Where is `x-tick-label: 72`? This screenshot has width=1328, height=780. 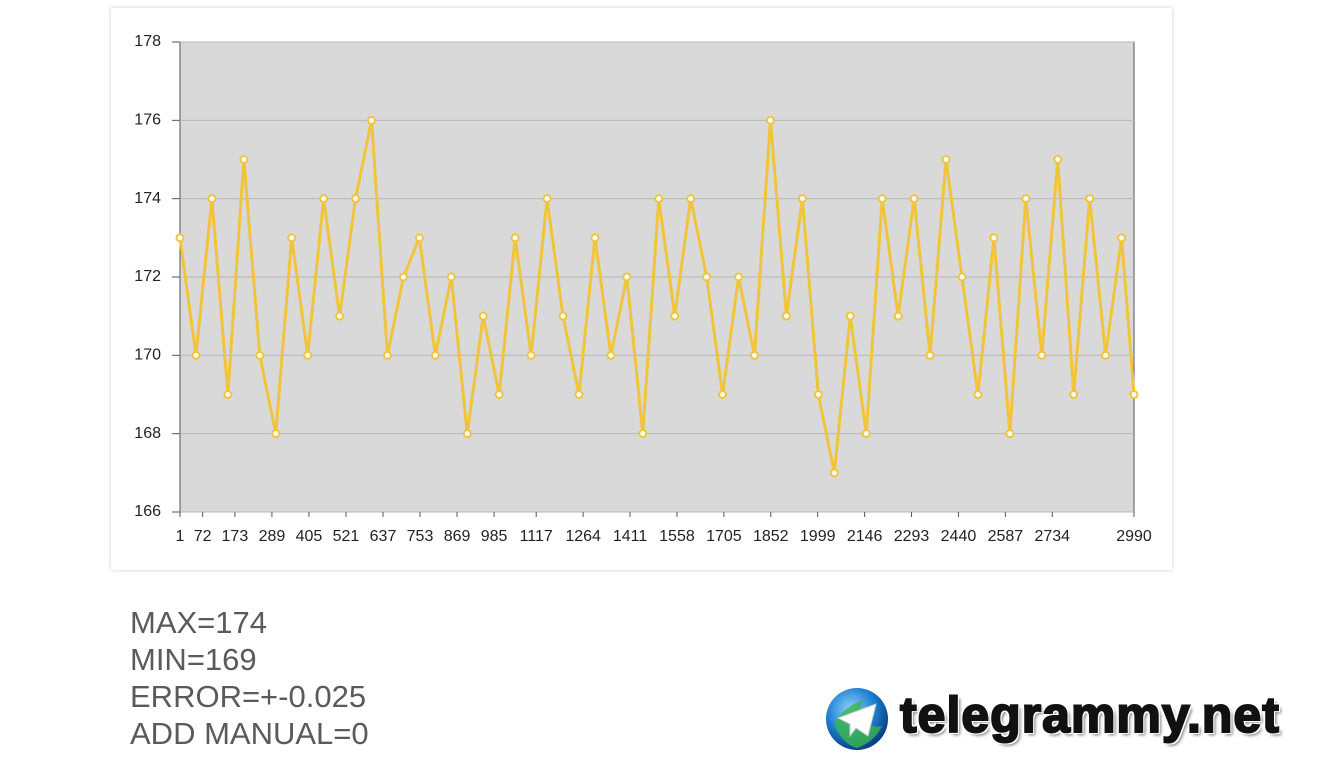
x-tick-label: 72 is located at coordinates (203, 536).